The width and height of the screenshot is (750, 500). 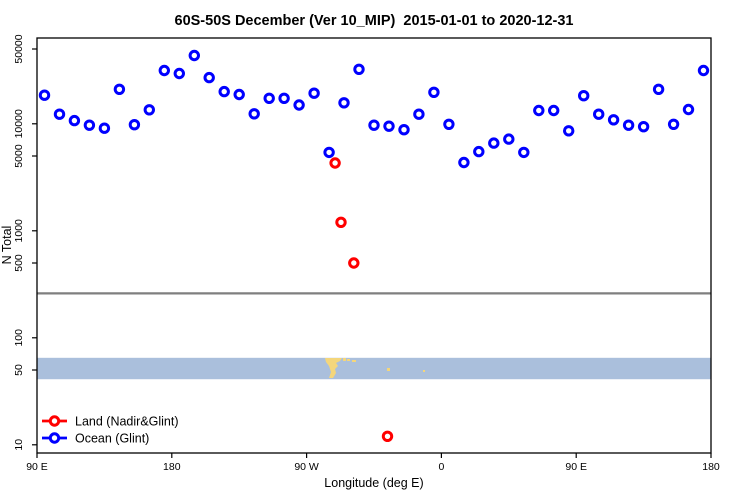 I want to click on x-tick-label: 0, so click(x=441, y=467).